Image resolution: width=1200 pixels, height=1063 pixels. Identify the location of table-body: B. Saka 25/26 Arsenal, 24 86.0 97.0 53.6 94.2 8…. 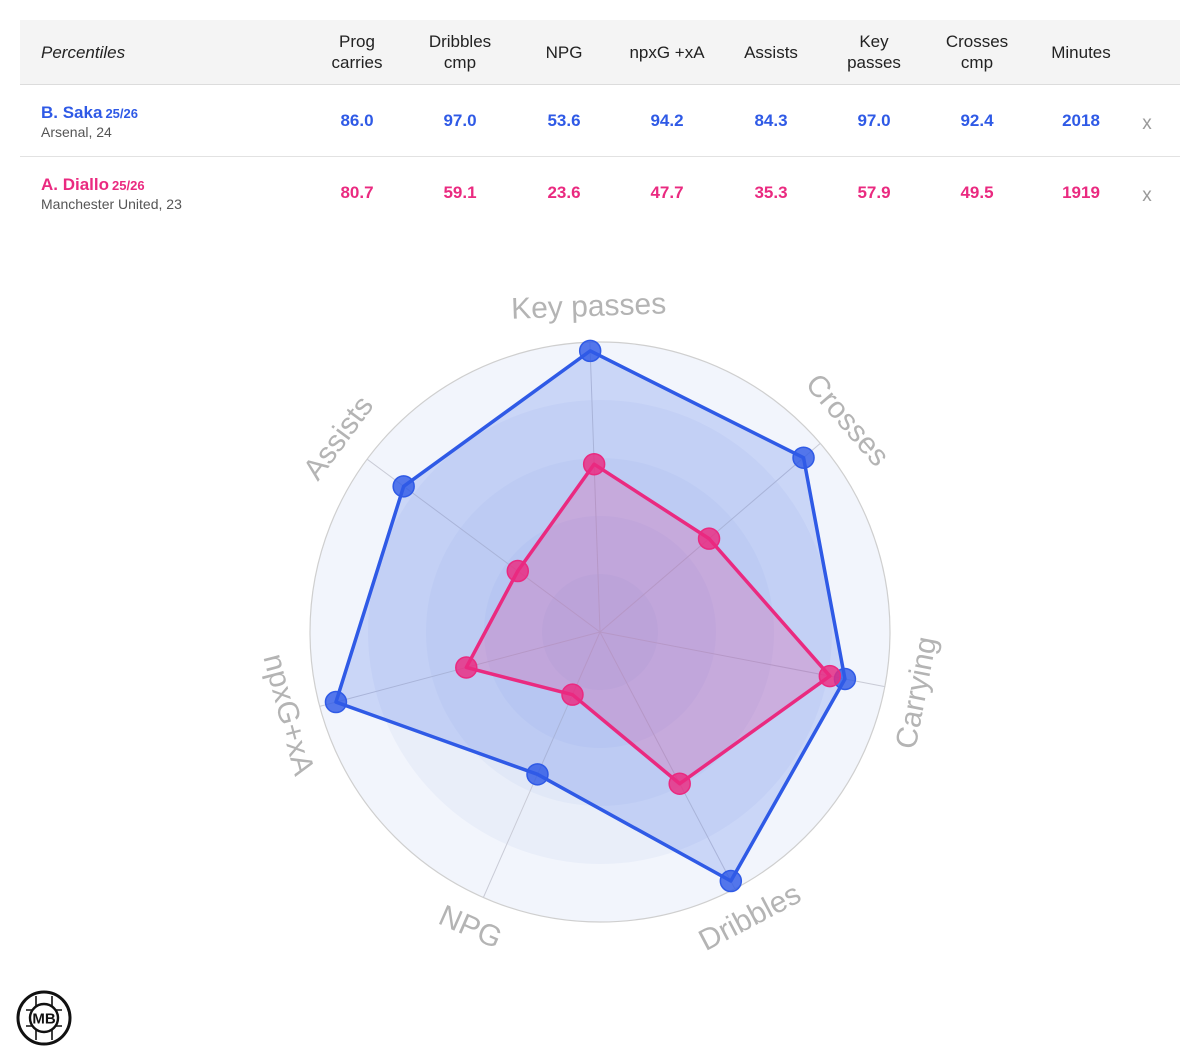
(600, 156).